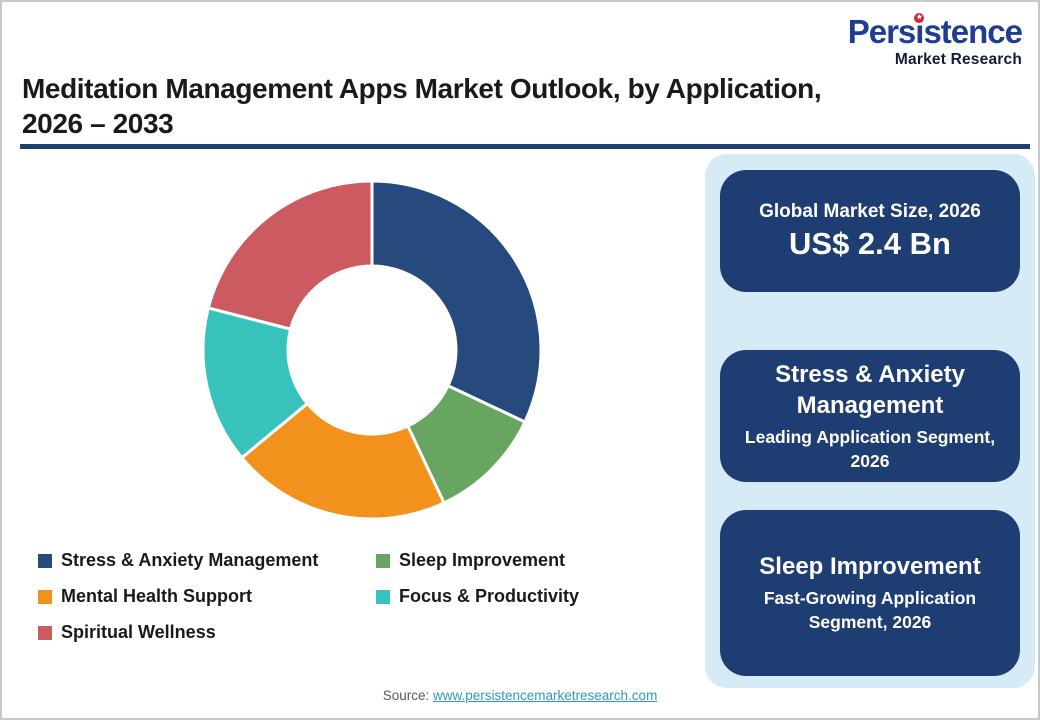 The image size is (1040, 720). I want to click on donut-segment-mental-health-support, so click(343, 461).